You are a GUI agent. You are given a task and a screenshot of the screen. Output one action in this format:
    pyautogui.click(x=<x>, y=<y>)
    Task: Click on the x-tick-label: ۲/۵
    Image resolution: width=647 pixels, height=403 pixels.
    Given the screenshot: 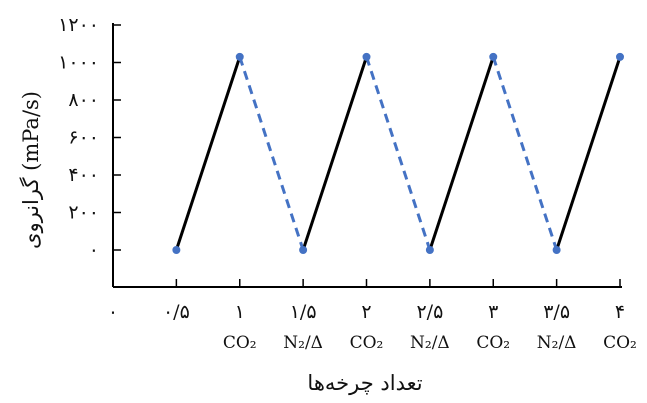 What is the action you would take?
    pyautogui.click(x=429, y=312)
    